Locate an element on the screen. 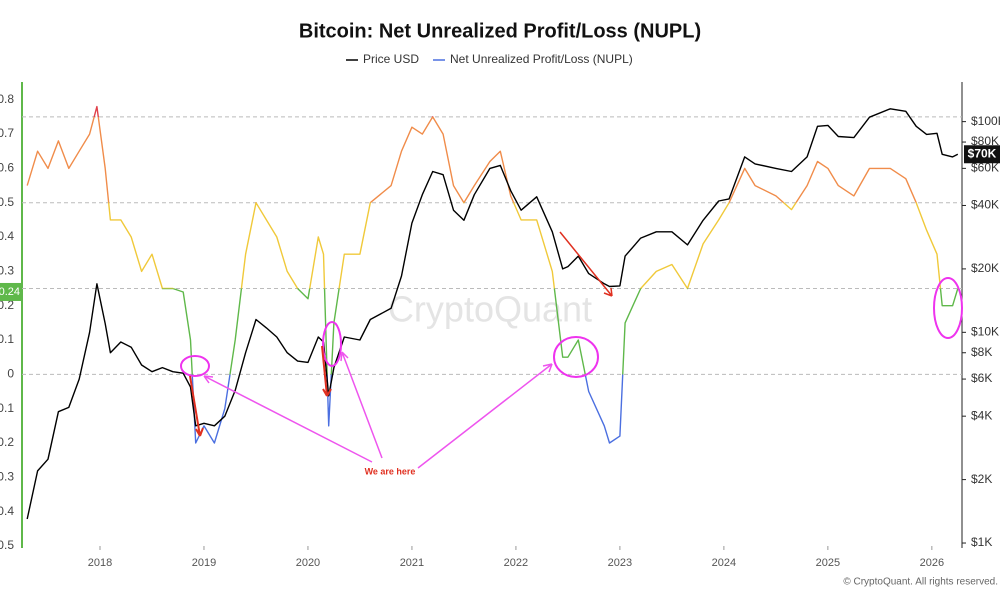  y-tick-label: 0.1 is located at coordinates (7, 339).